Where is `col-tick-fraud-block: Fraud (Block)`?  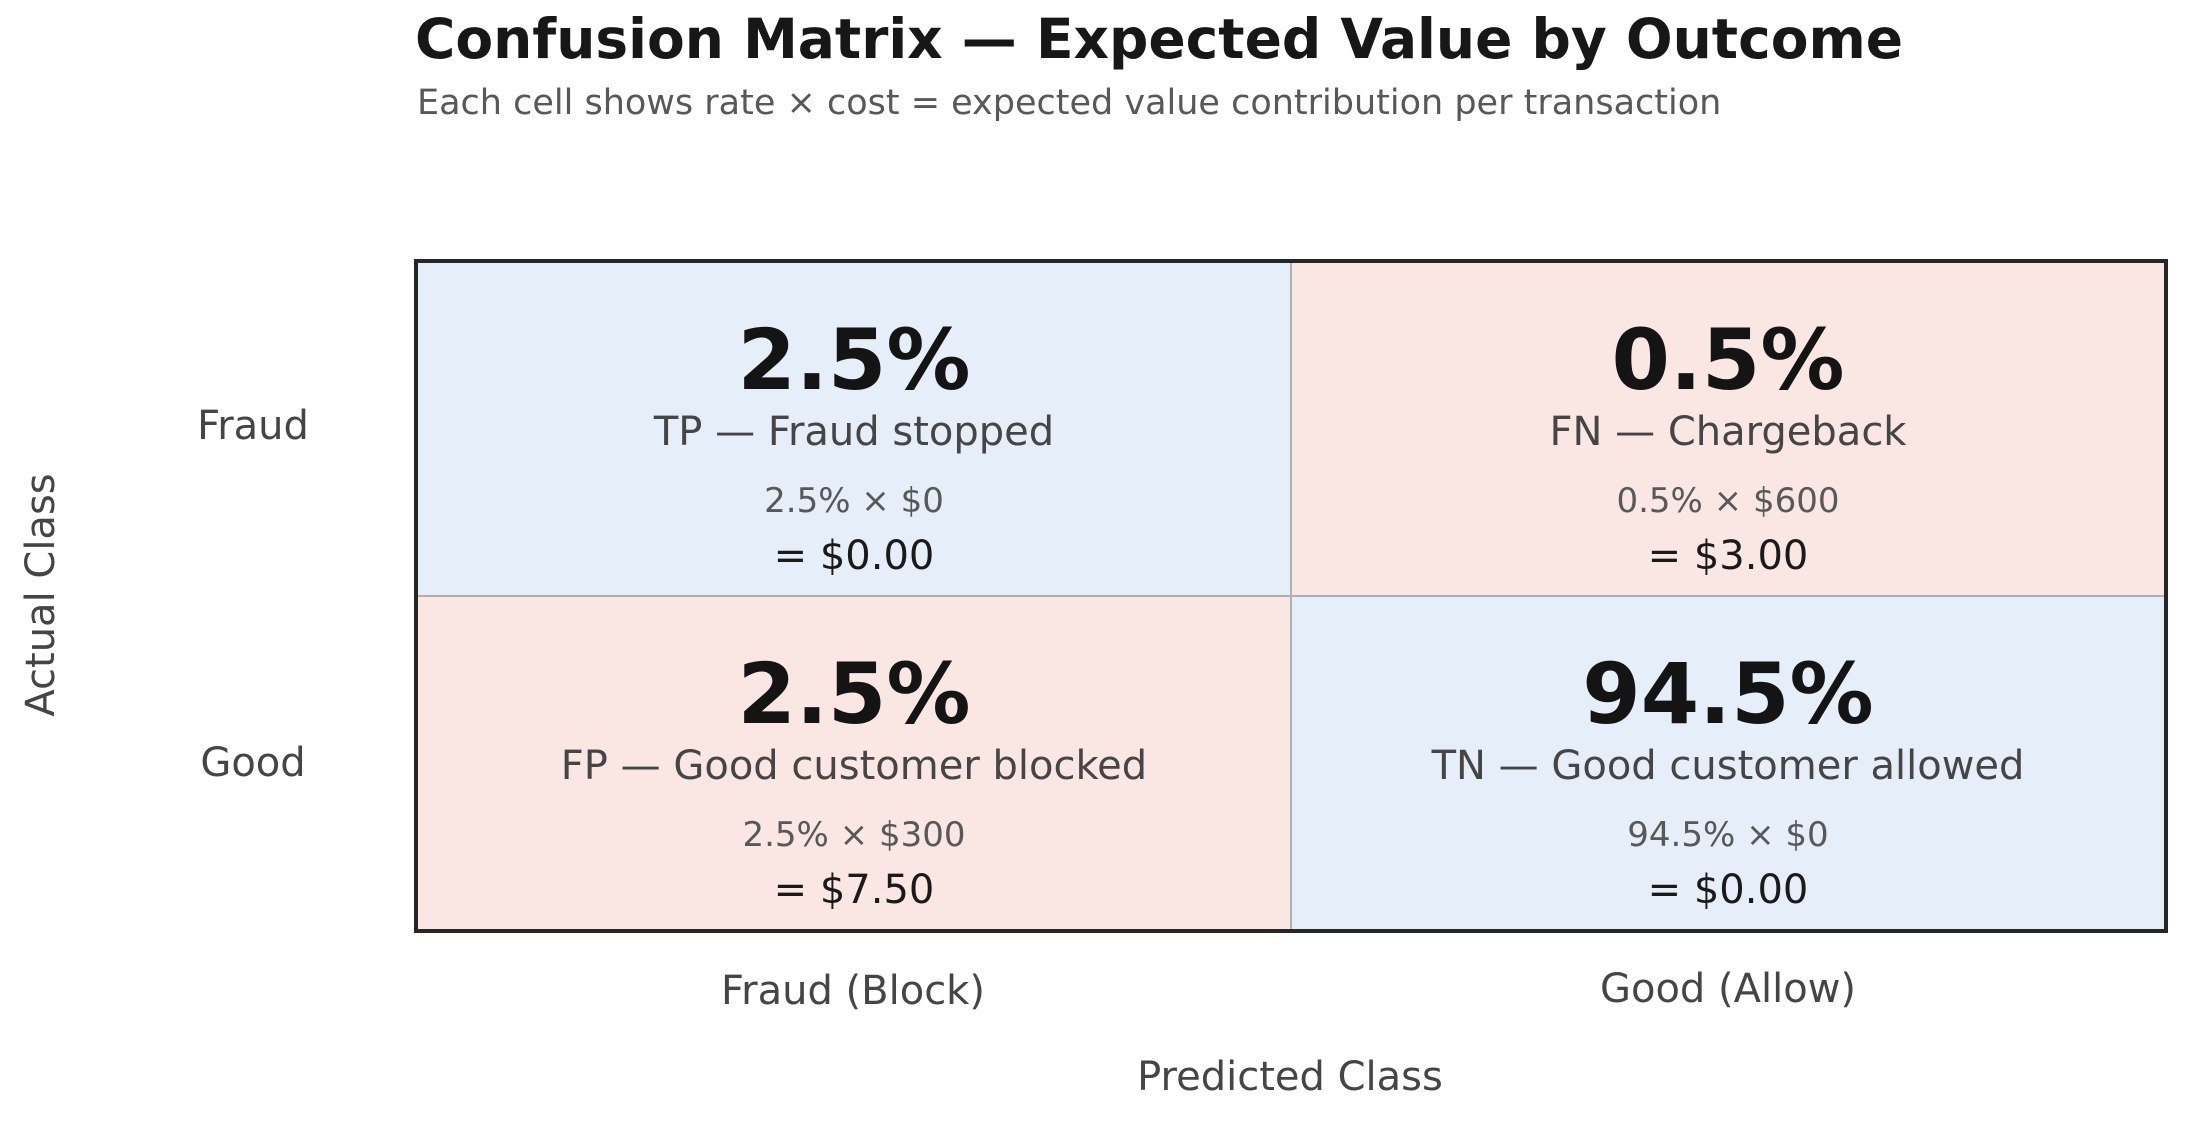 col-tick-fraud-block: Fraud (Block) is located at coordinates (853, 991).